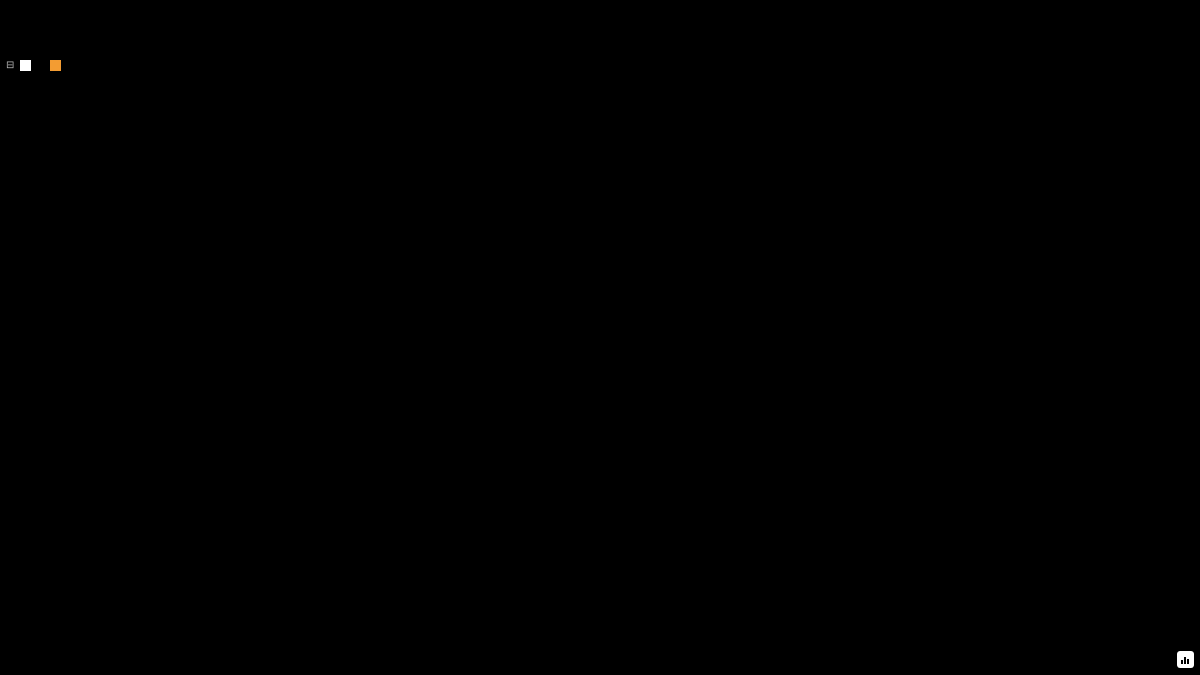  What do you see at coordinates (10, 65) in the screenshot?
I see `legend-collapse-icon: ⊟` at bounding box center [10, 65].